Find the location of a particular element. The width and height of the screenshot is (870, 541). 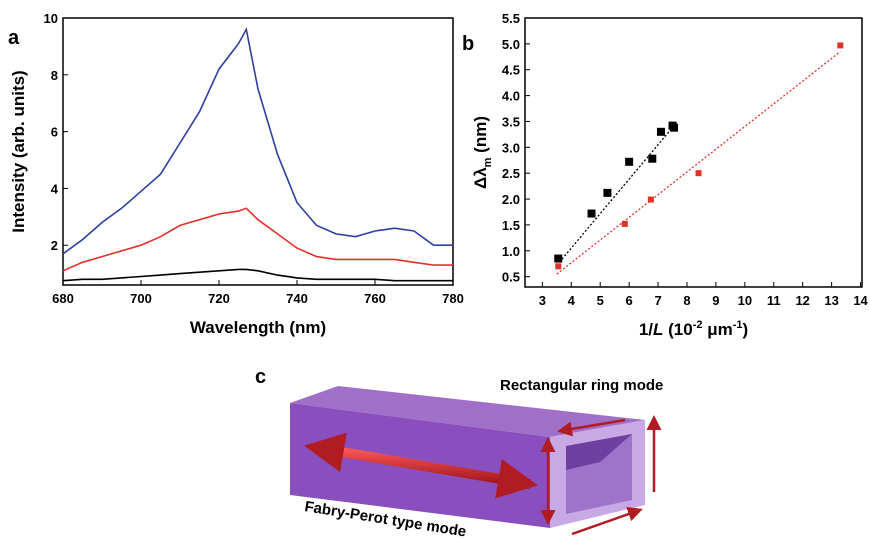

y-tick-label: 4.0 is located at coordinates (511, 96).